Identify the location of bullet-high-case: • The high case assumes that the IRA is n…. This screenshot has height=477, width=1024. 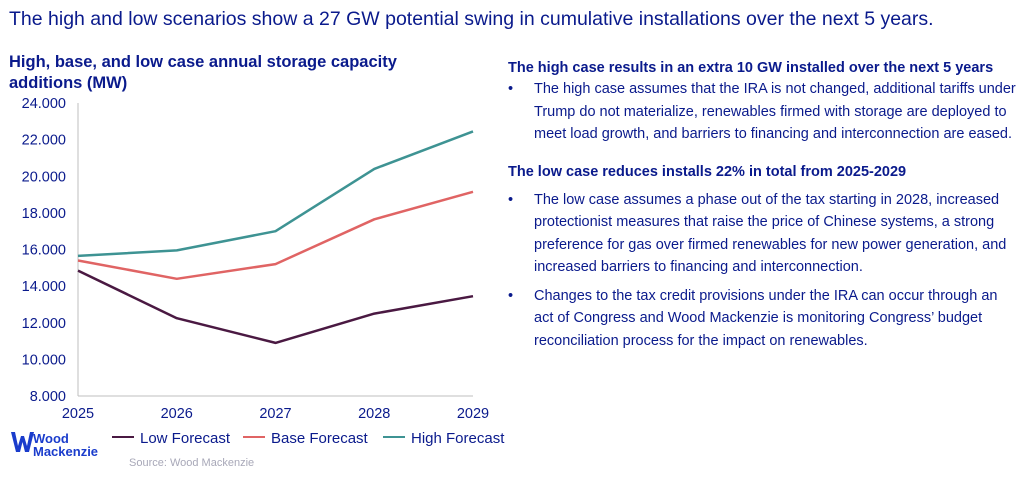
(763, 112).